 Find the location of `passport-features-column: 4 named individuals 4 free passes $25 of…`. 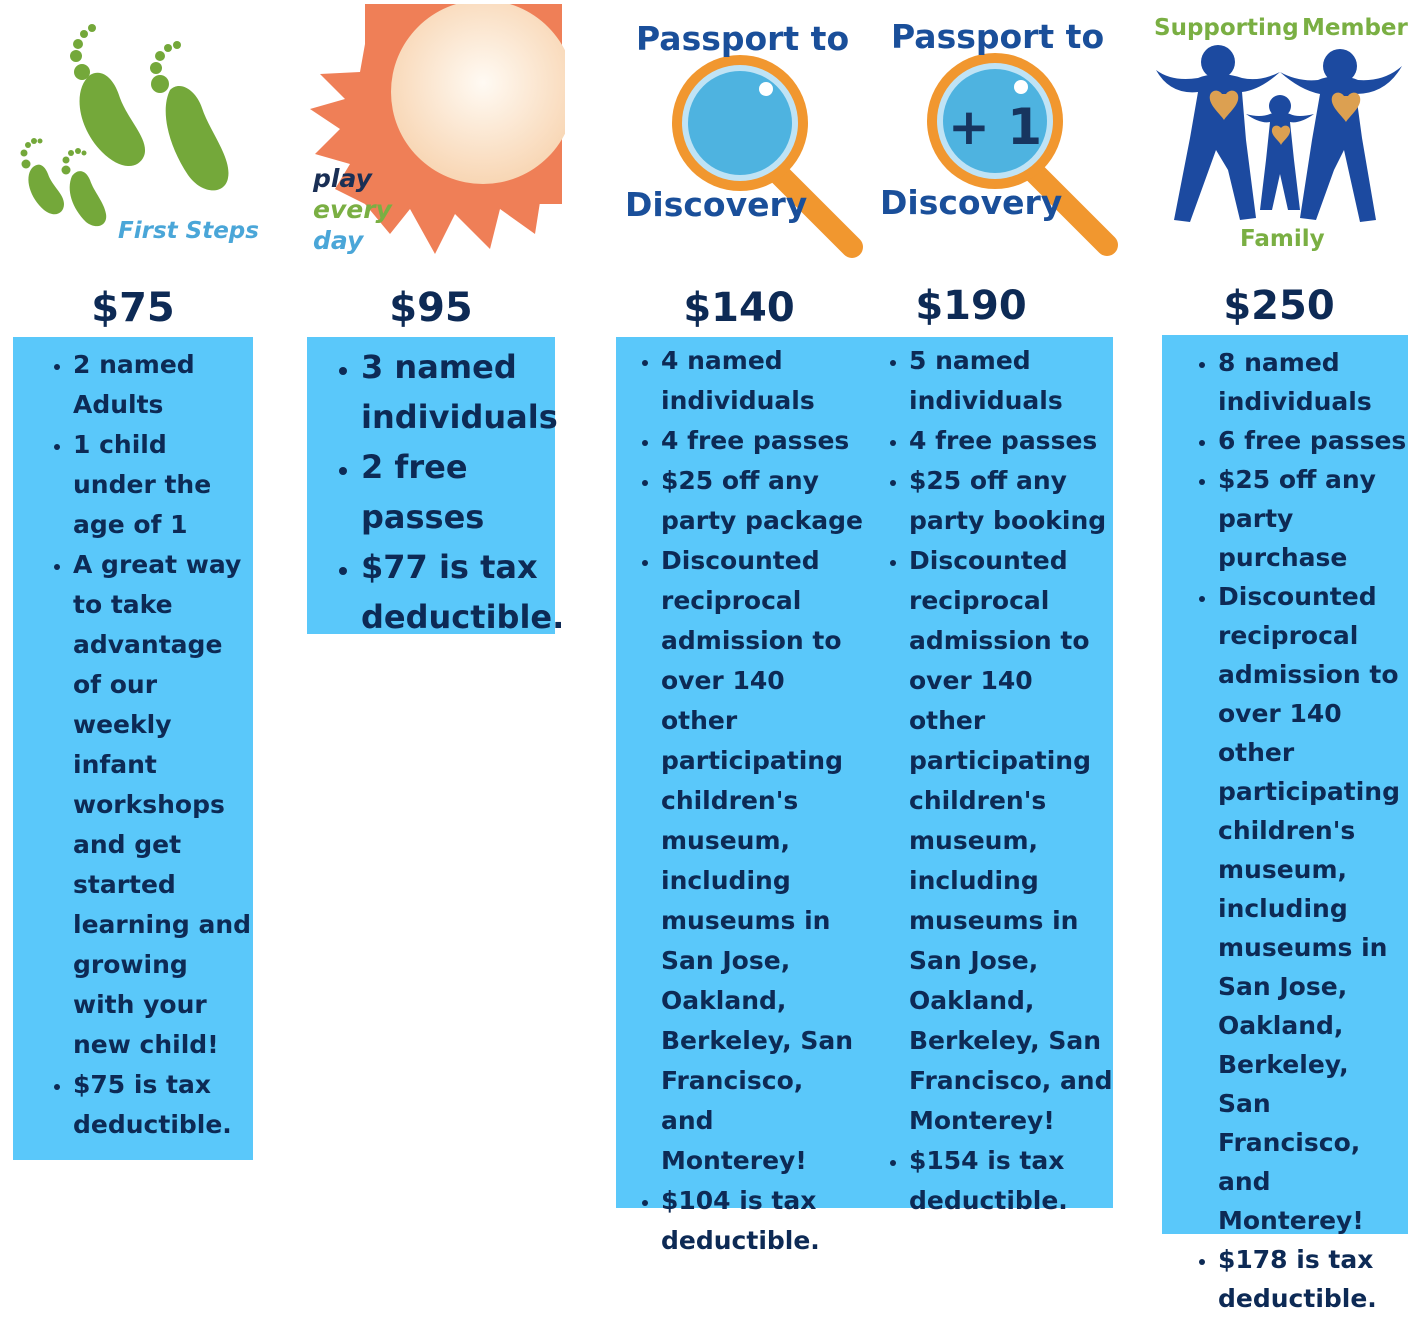

passport-features-column: 4 named individuals 4 free passes $25 of… is located at coordinates (740, 798).